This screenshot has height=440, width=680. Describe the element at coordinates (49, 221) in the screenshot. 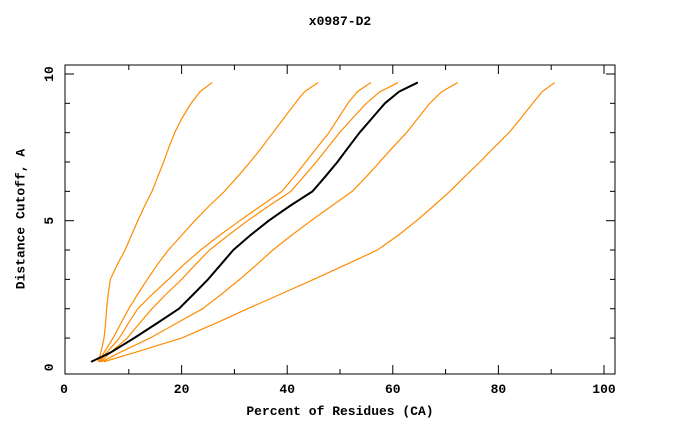

I see `y-tick-label: 5` at that location.